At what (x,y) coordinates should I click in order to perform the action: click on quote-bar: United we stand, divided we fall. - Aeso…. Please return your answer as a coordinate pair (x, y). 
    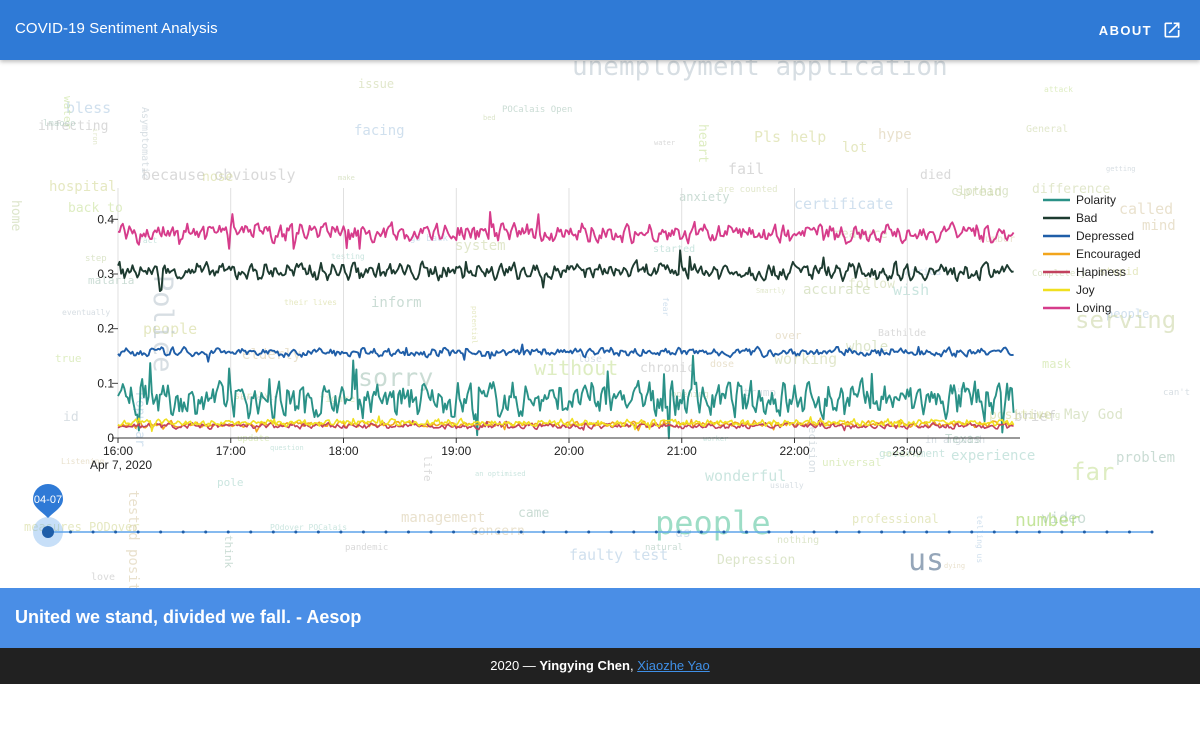
    Looking at the image, I should click on (600, 618).